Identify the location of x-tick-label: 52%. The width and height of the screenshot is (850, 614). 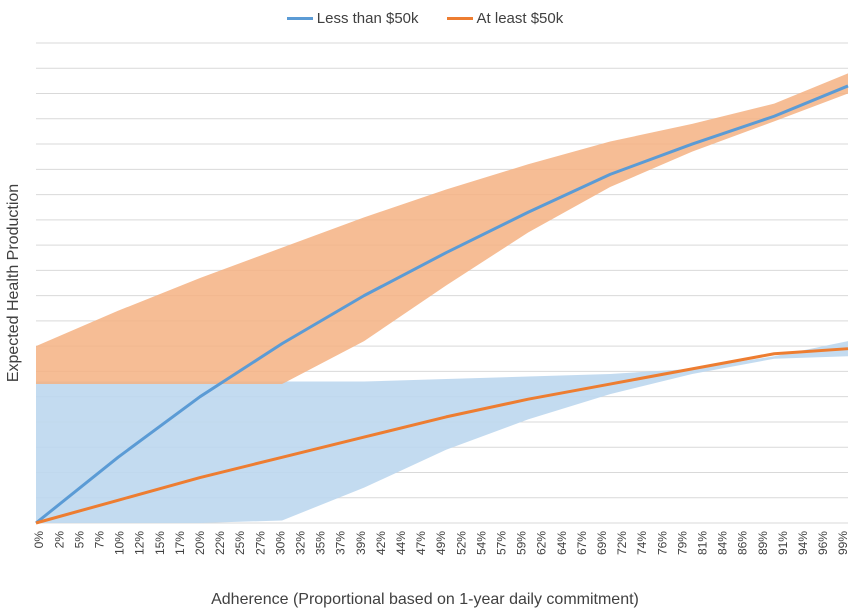
(461, 543).